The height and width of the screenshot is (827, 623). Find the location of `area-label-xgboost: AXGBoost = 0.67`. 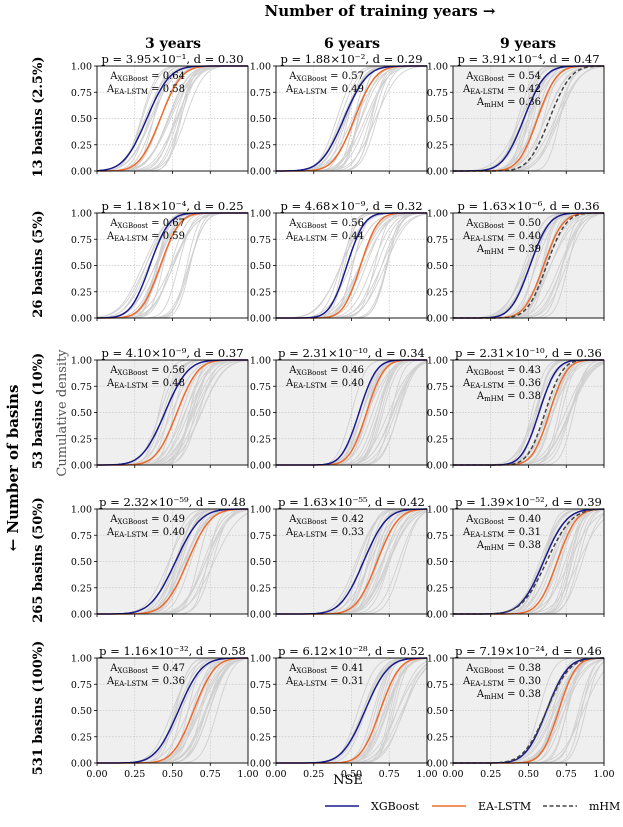

area-label-xgboost: AXGBoost = 0.67 is located at coordinates (147, 224).